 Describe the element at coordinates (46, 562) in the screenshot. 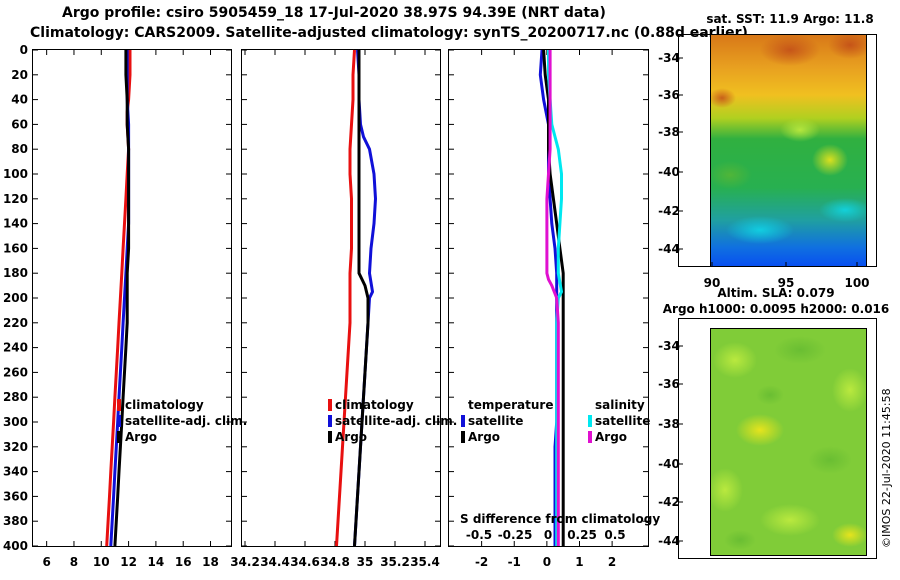

I see `x-tick-label: 6` at that location.